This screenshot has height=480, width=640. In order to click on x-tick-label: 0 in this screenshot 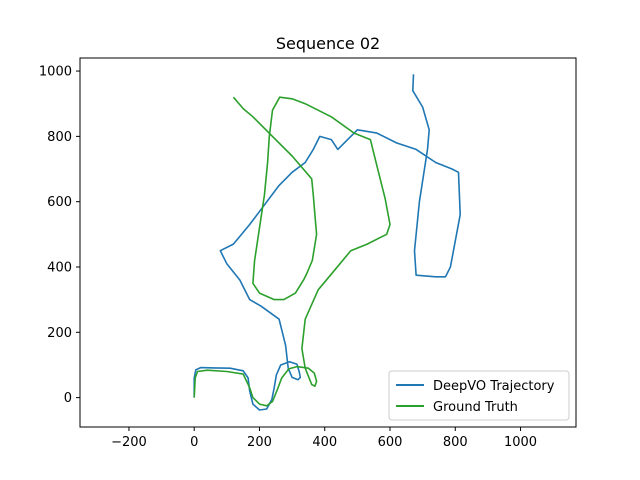, I will do `click(194, 442)`.